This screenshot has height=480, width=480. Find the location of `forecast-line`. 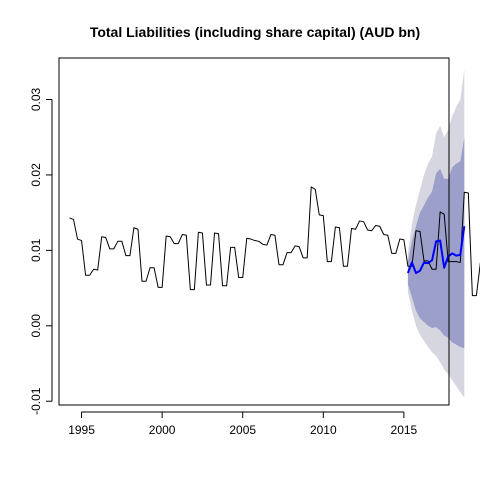

forecast-line is located at coordinates (436, 250).